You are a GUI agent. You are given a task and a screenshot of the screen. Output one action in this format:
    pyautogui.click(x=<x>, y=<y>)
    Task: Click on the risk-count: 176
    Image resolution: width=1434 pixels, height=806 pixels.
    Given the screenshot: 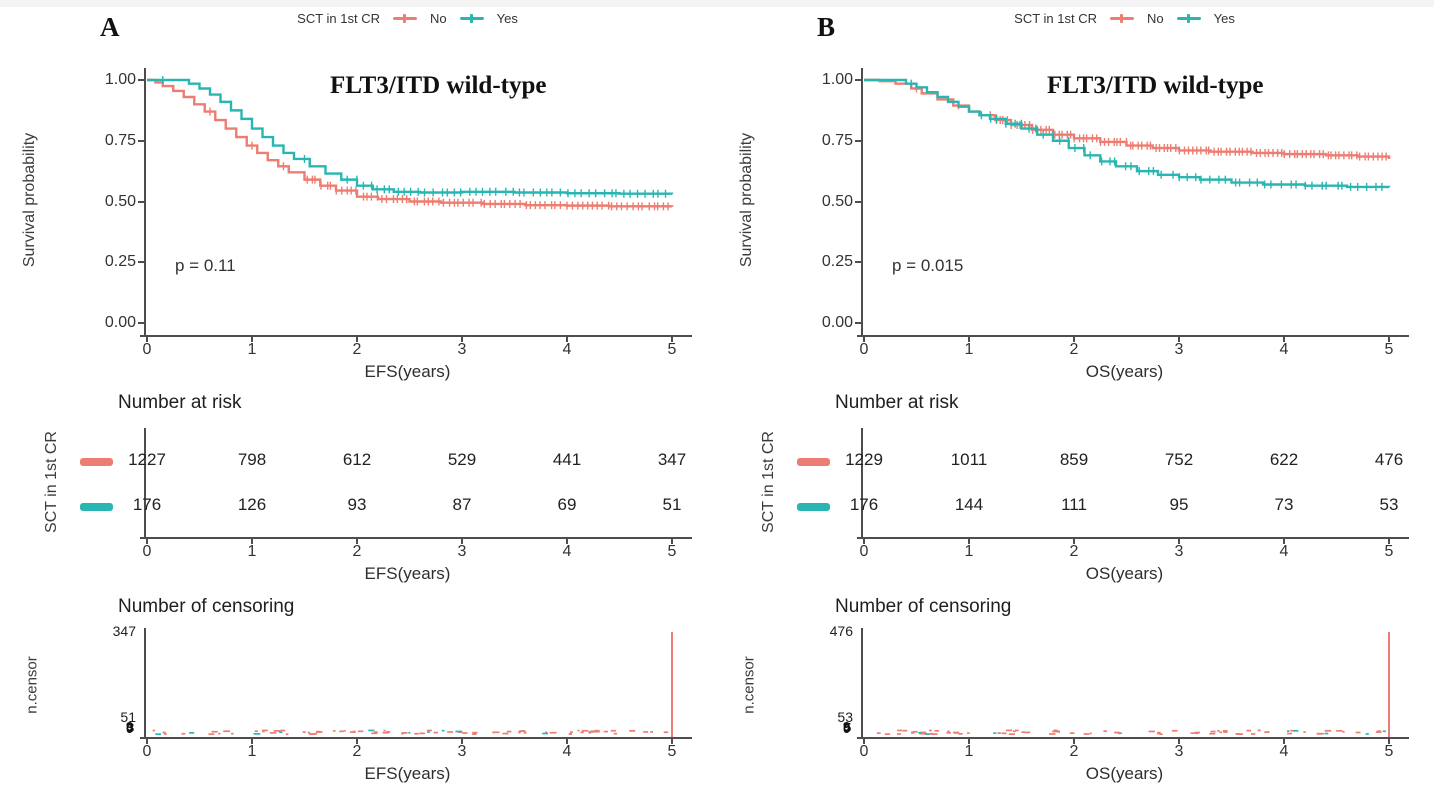 What is the action you would take?
    pyautogui.click(x=147, y=504)
    